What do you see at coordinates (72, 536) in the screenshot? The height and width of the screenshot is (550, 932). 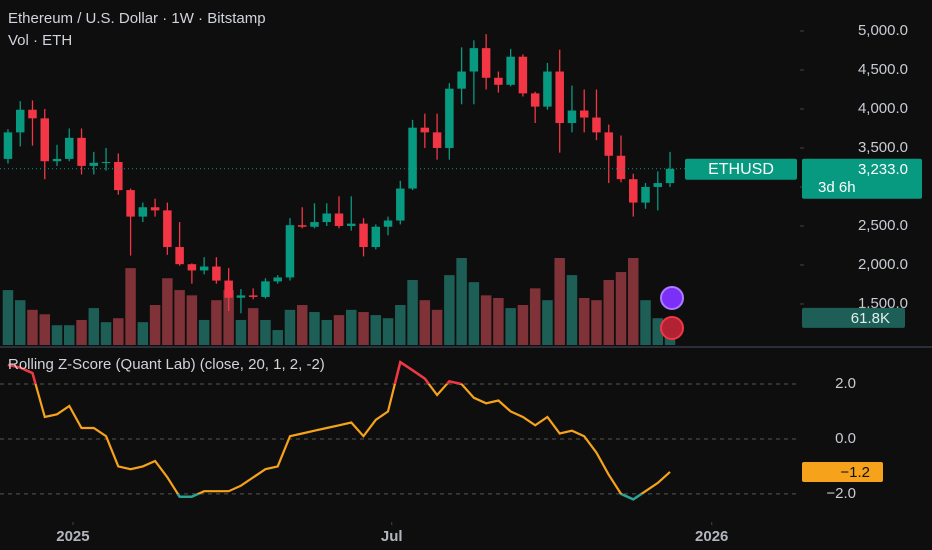 I see `x-tick-label: 2025` at bounding box center [72, 536].